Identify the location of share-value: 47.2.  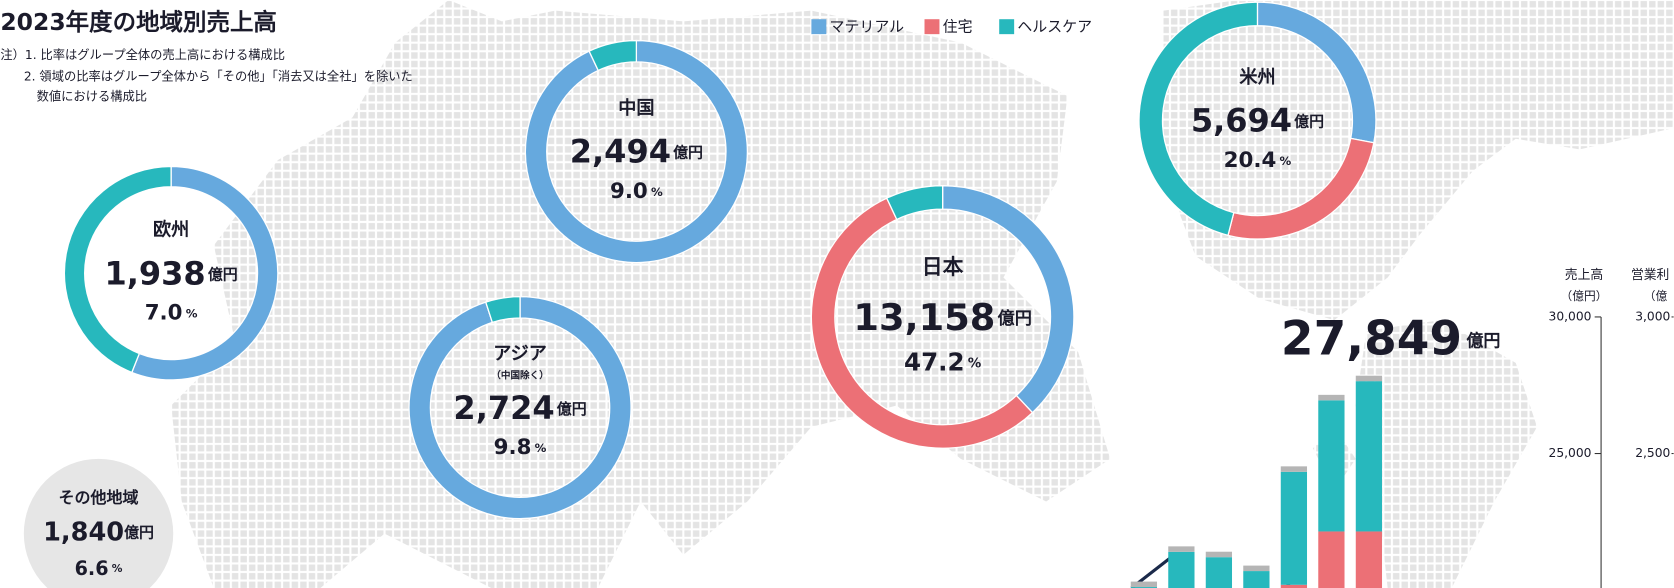
(934, 362).